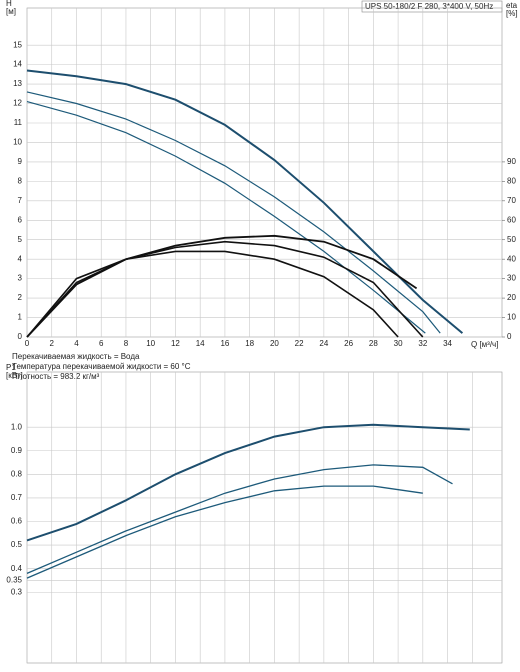 This screenshot has height=672, width=520. I want to click on x-tick-label: 20, so click(274, 343).